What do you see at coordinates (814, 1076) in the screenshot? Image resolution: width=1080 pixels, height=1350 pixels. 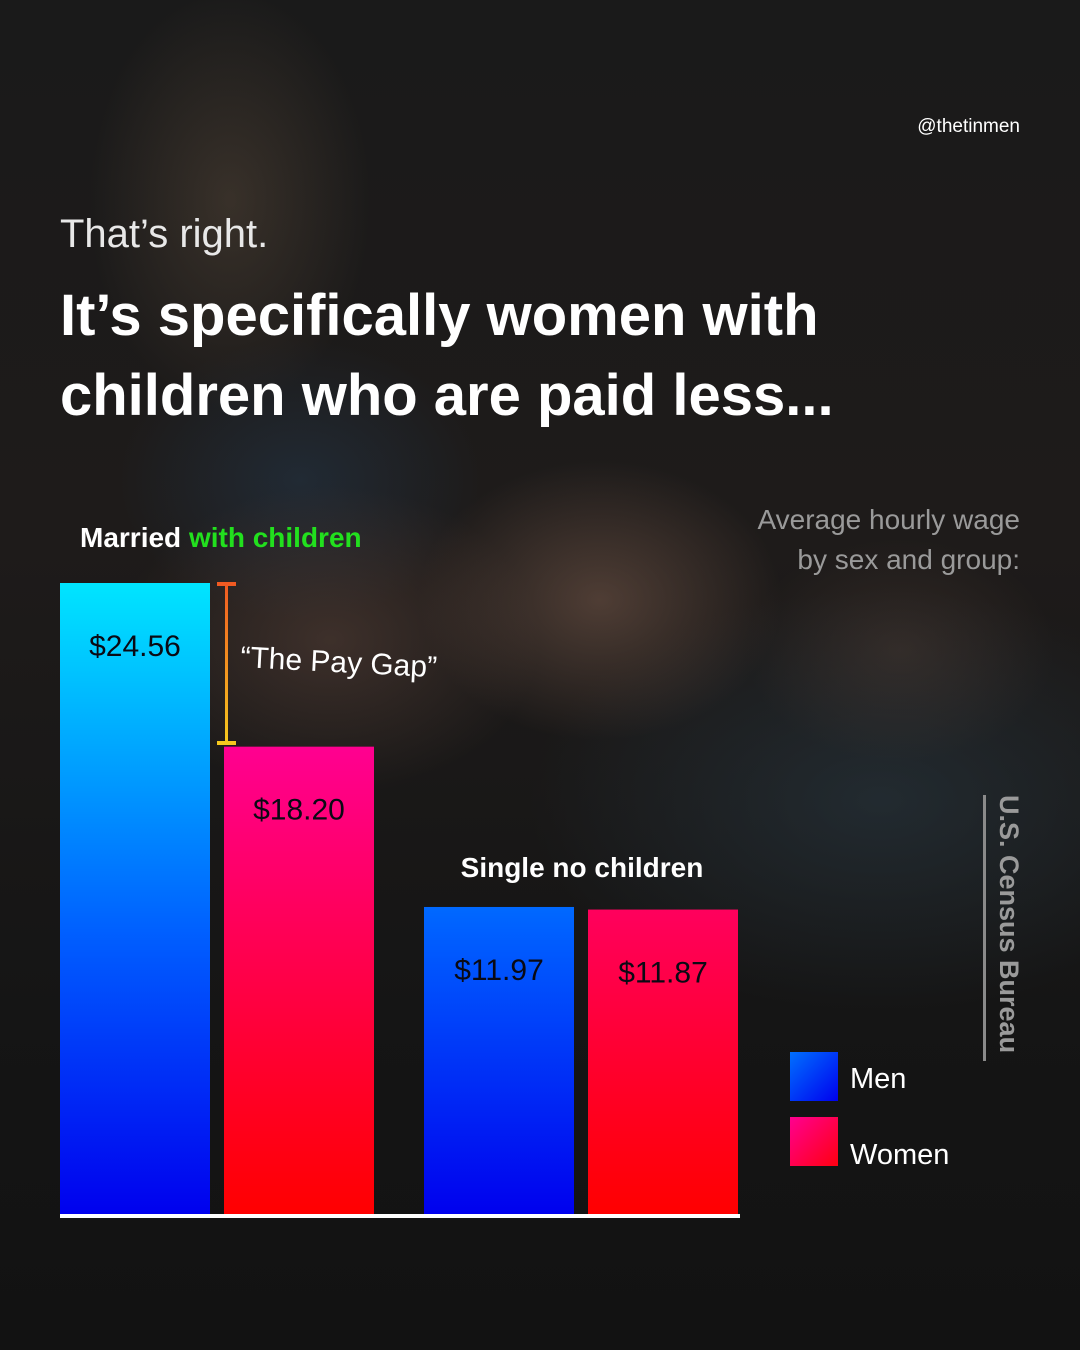 I see `legend-swatch-men` at bounding box center [814, 1076].